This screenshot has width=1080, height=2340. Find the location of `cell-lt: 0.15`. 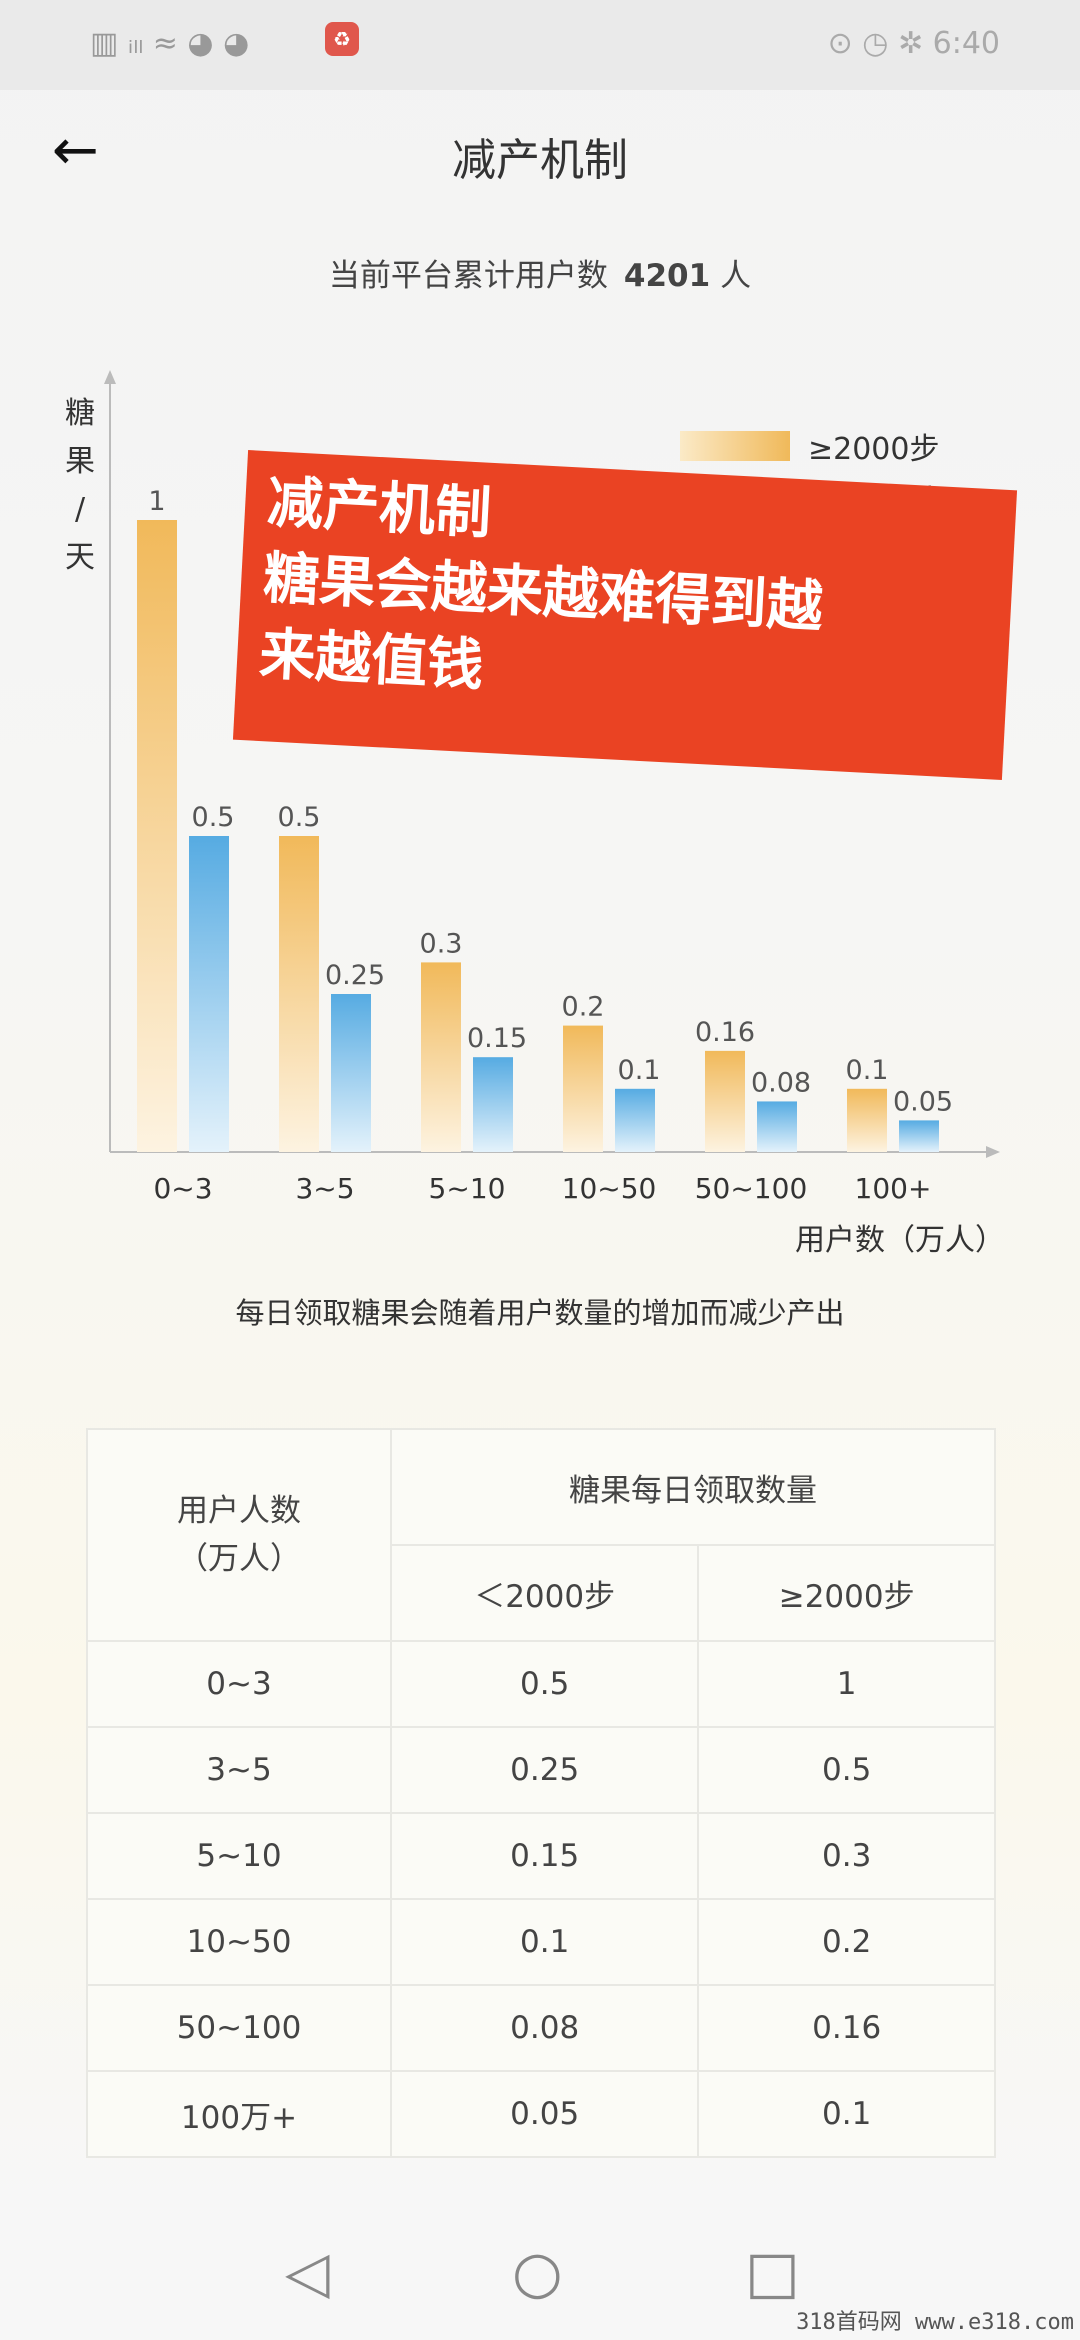

cell-lt: 0.15 is located at coordinates (544, 1856).